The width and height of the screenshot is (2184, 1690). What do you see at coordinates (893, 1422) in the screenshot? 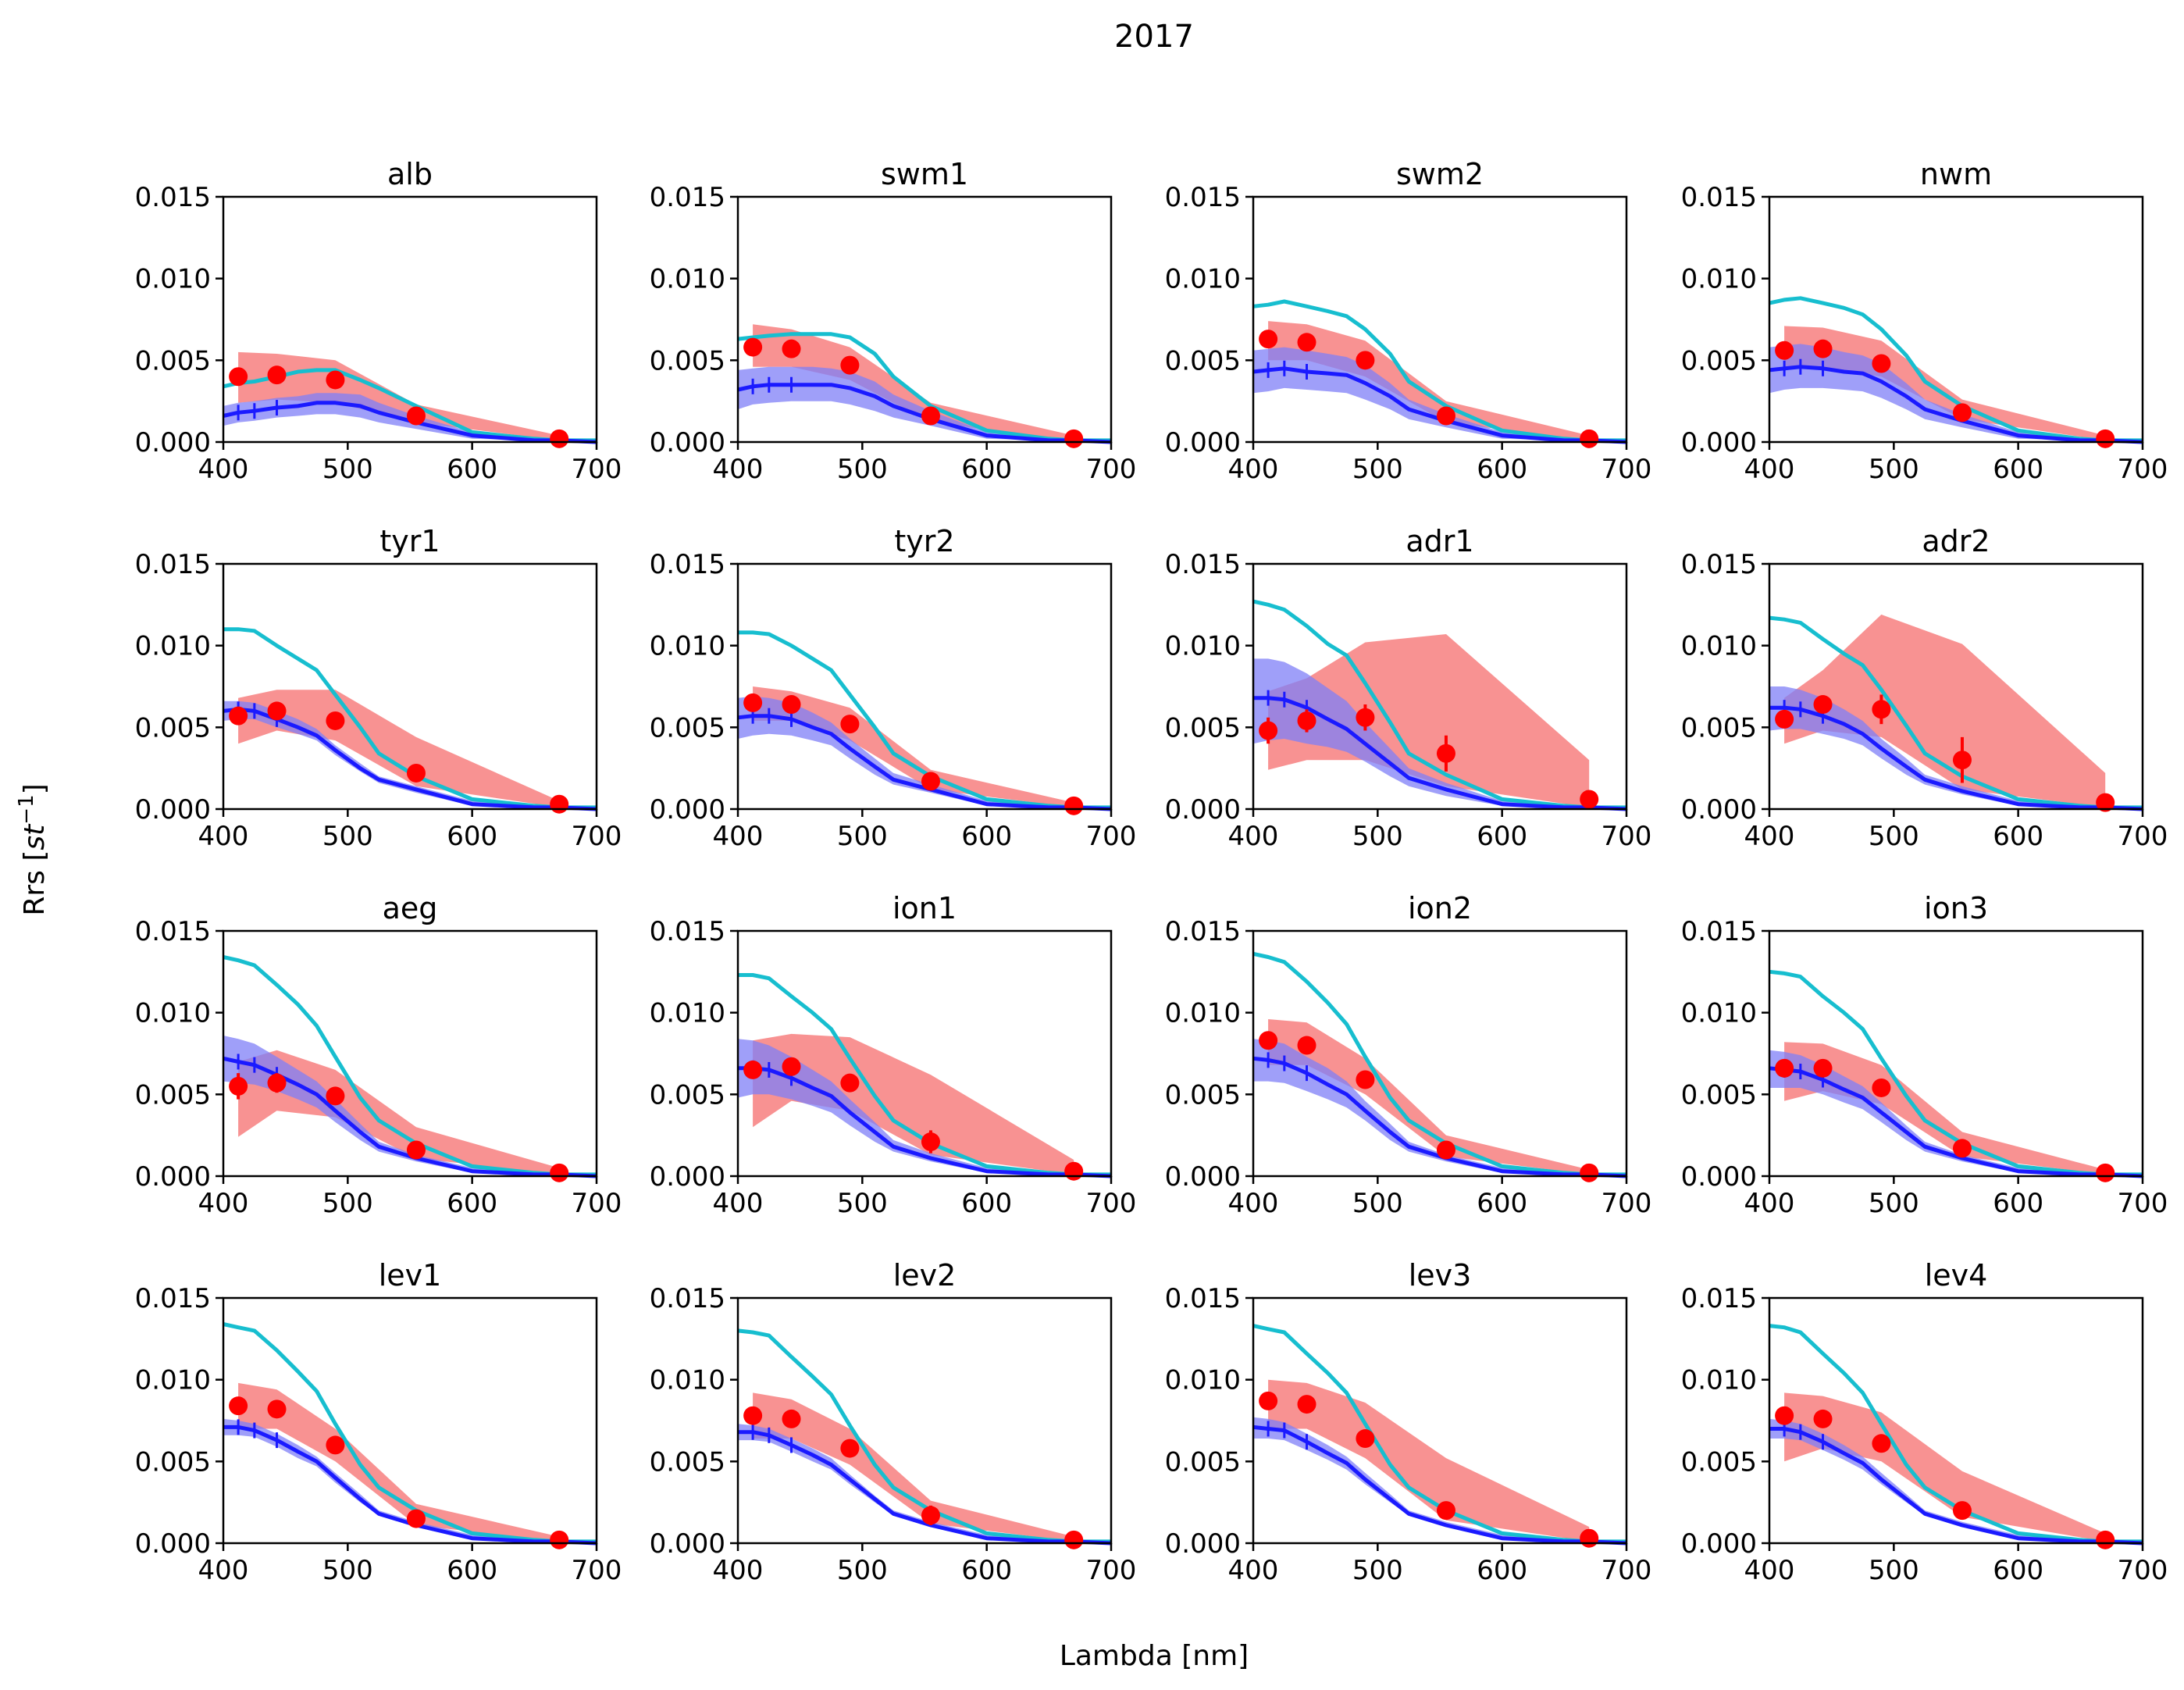
I see `panel-lev2: 400 500 600 700 0.000 0.005 0.010 0.015 lev2` at bounding box center [893, 1422].